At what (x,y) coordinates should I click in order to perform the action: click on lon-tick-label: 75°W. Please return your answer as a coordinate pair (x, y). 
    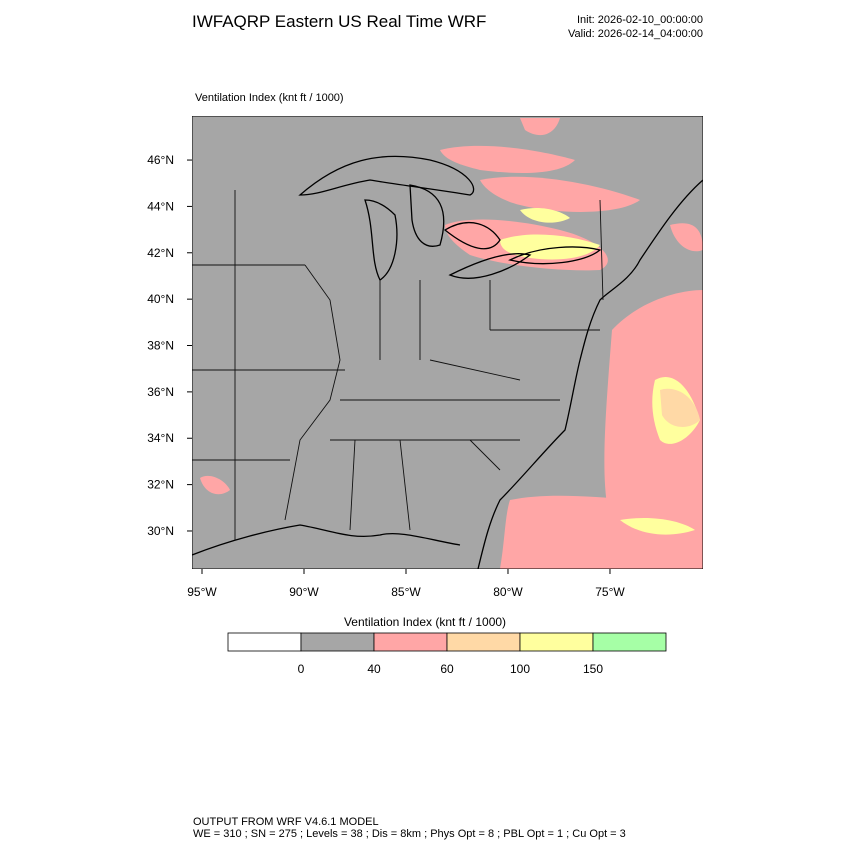
    Looking at the image, I should click on (610, 592).